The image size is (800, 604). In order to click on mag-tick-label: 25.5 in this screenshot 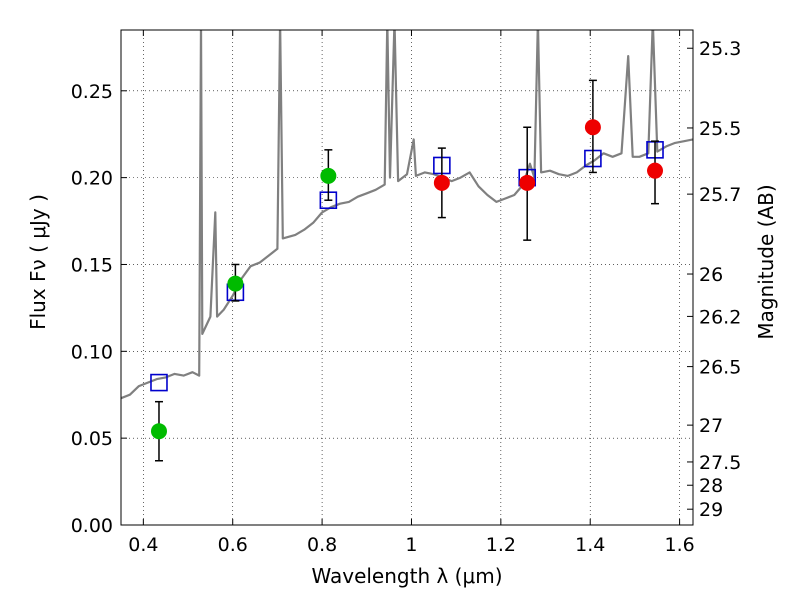, I will do `click(720, 129)`.